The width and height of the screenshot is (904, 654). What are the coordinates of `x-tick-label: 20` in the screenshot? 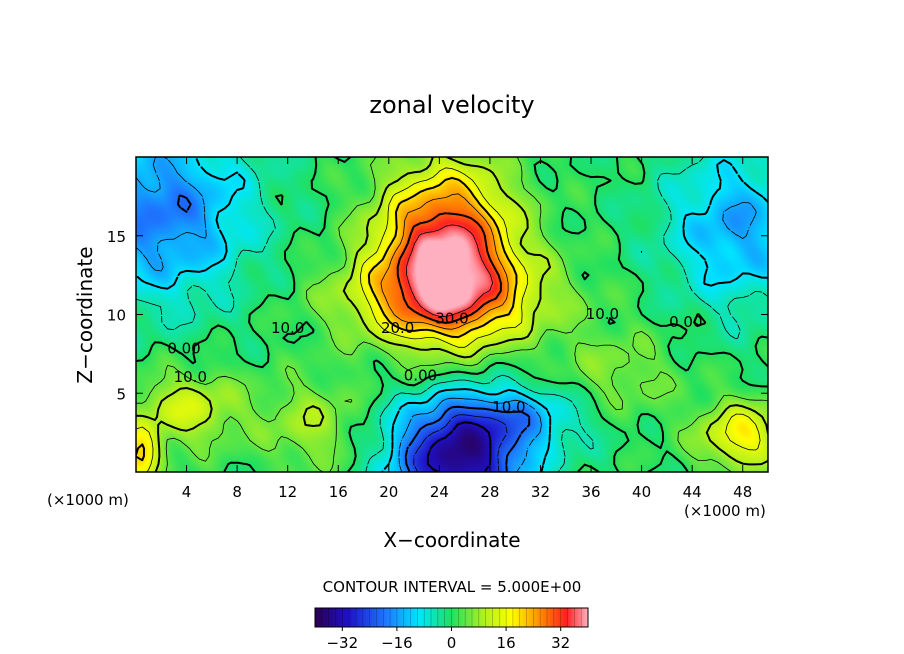 It's located at (388, 492).